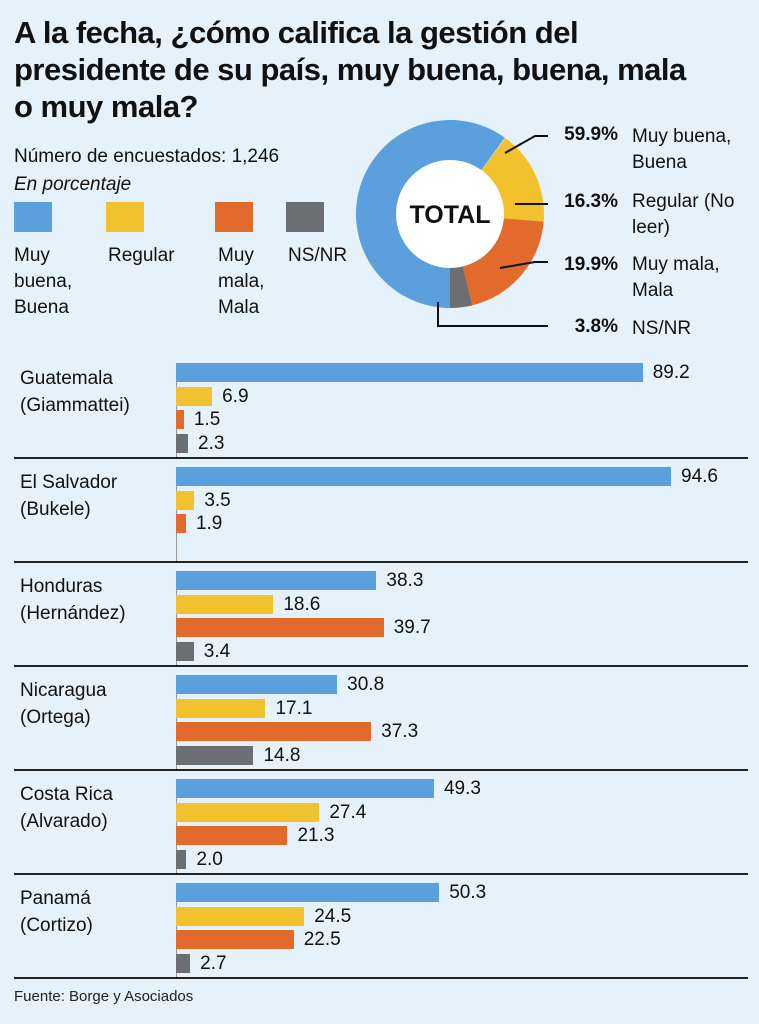  Describe the element at coordinates (104, 996) in the screenshot. I see `source-note: Fuente: Borge y Asociados` at that location.